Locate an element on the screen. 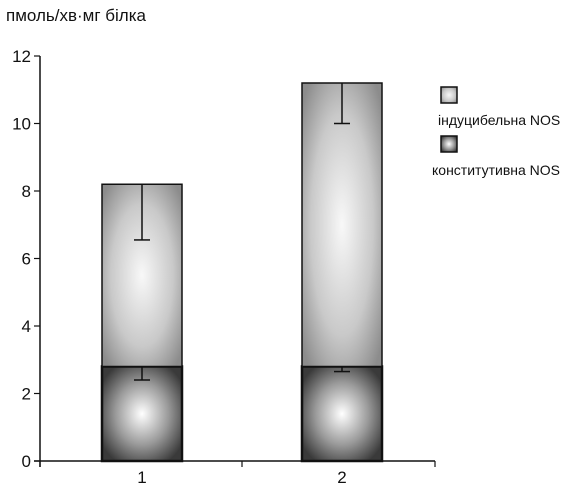 The width and height of the screenshot is (576, 487). y-axis-label: пмоль/хв·мг білка is located at coordinates (76, 15).